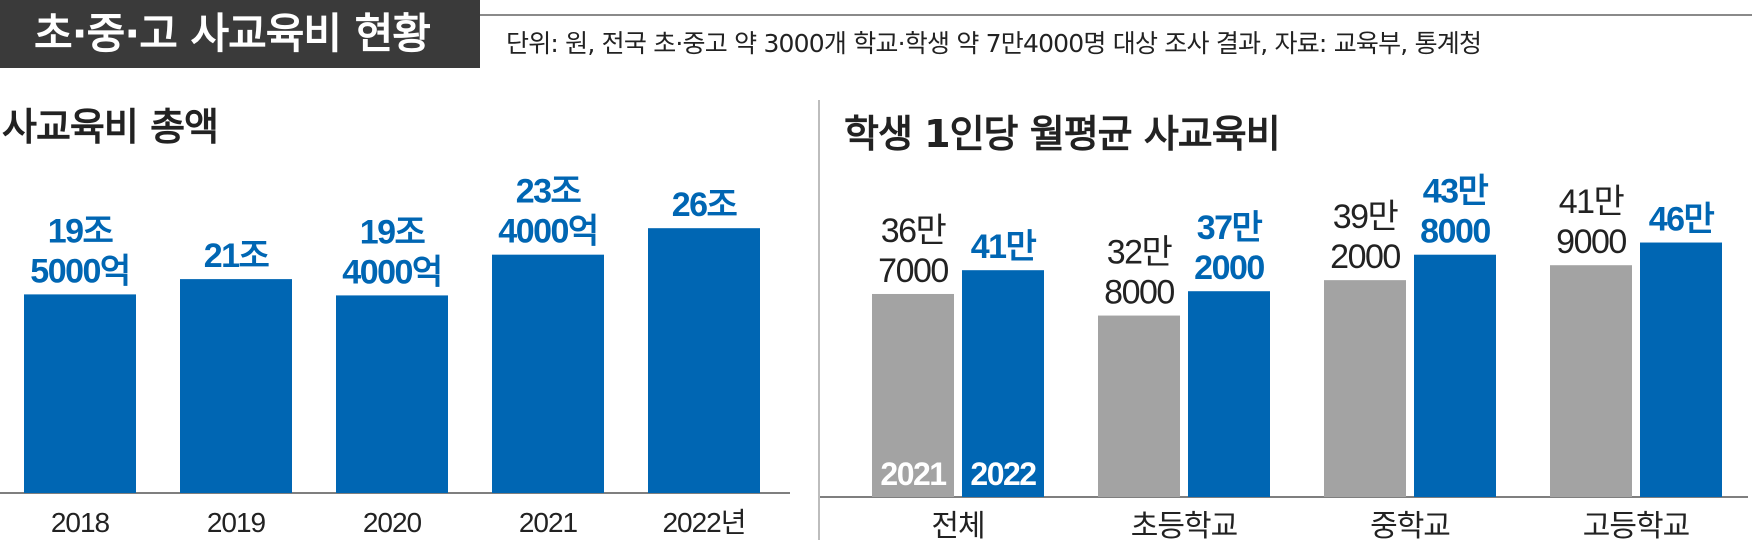 The width and height of the screenshot is (1752, 548). Describe the element at coordinates (819, 320) in the screenshot. I see `panel-divider` at that location.